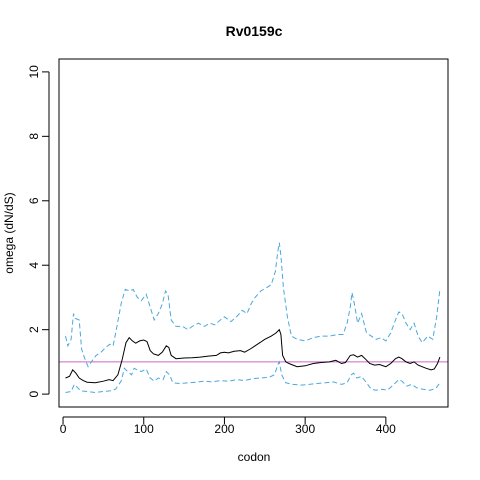  Describe the element at coordinates (305, 429) in the screenshot. I see `x-tick-label: 300` at that location.